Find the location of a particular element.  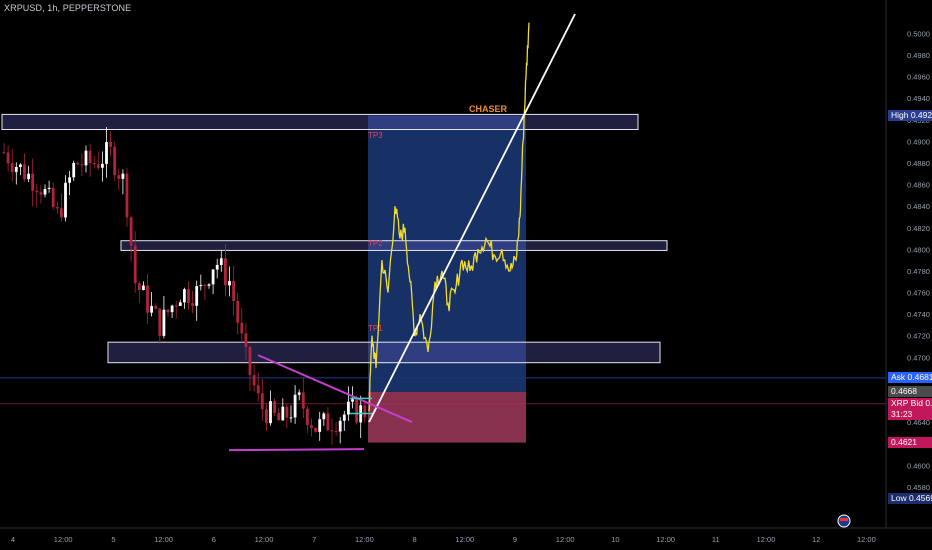

projection-path is located at coordinates (449, 217).